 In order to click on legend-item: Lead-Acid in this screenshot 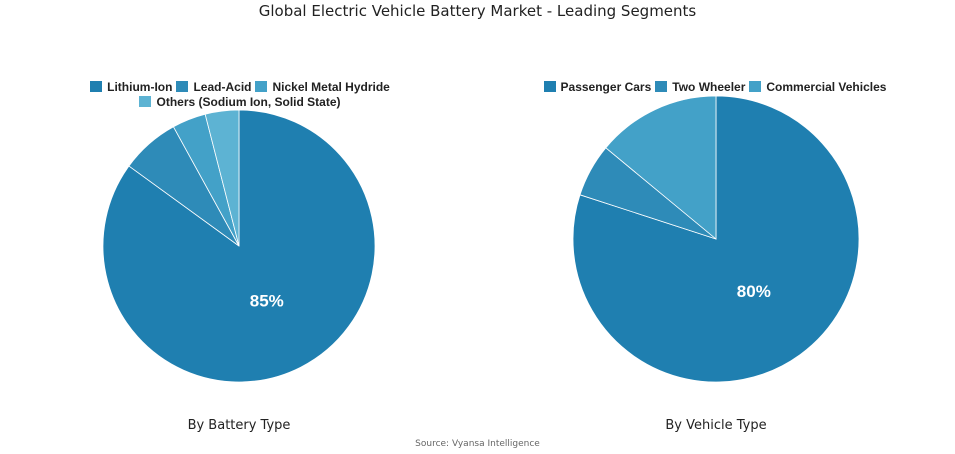, I will do `click(213, 87)`.